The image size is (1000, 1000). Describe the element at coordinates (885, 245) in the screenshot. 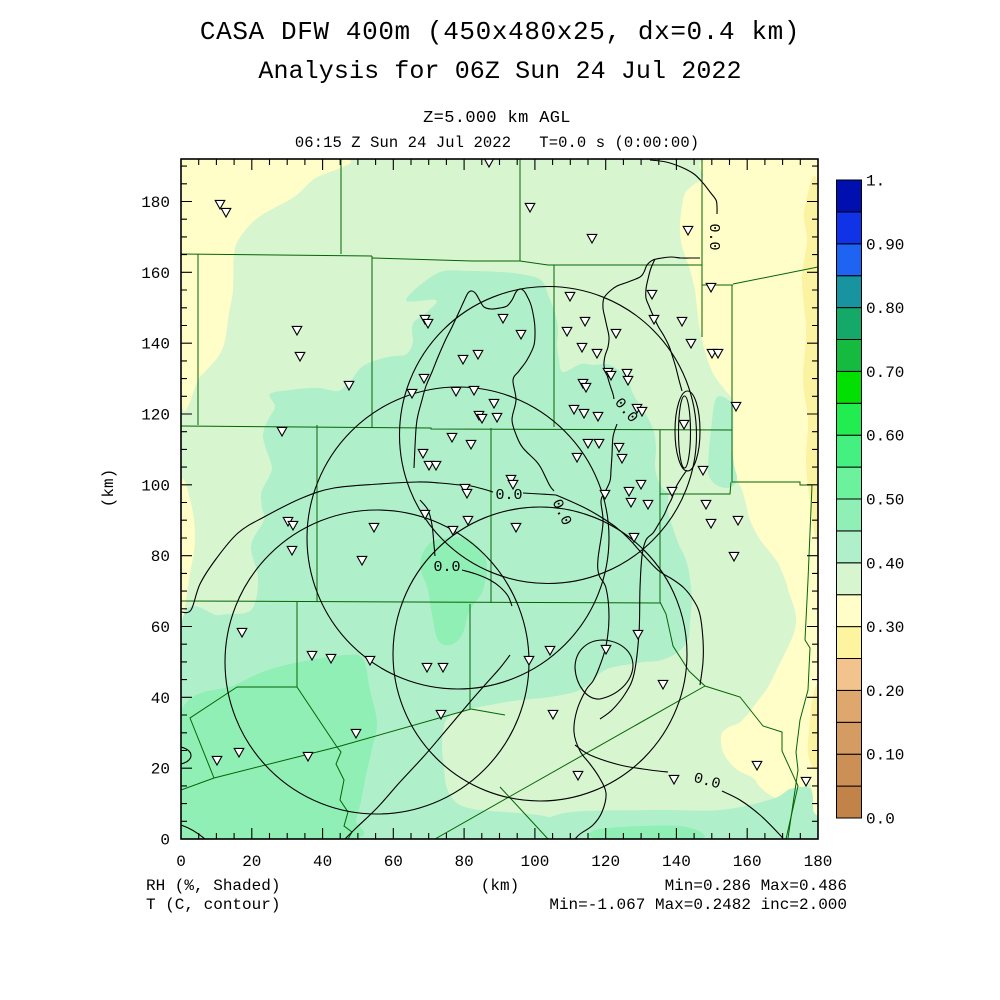

I see `svg-text: 0.90` at that location.